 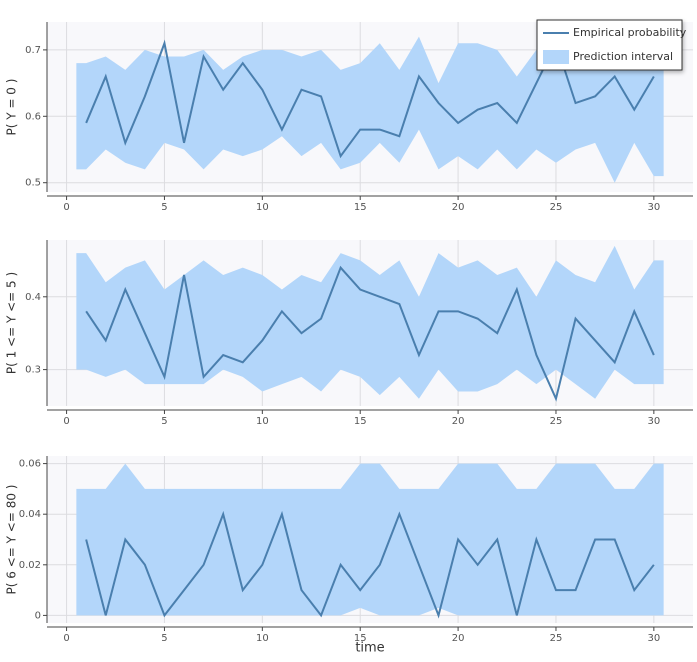 I want to click on legend-box, so click(x=609, y=45).